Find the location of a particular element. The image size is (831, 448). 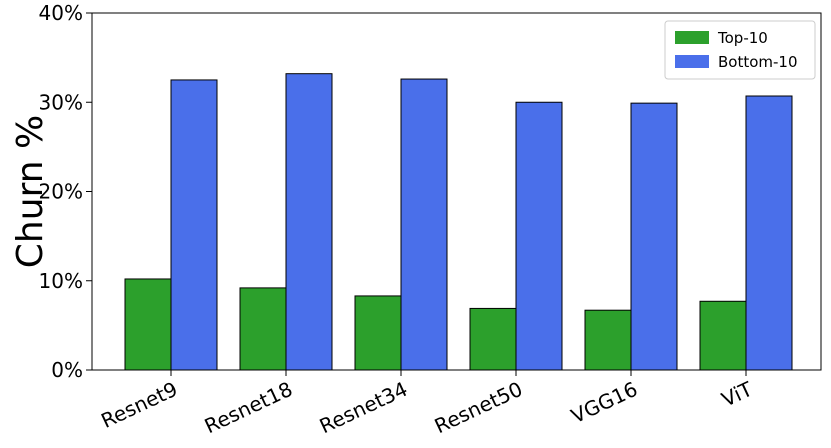

y-axis: 0% 10% 20% 30% 40% is located at coordinates (65, 191).